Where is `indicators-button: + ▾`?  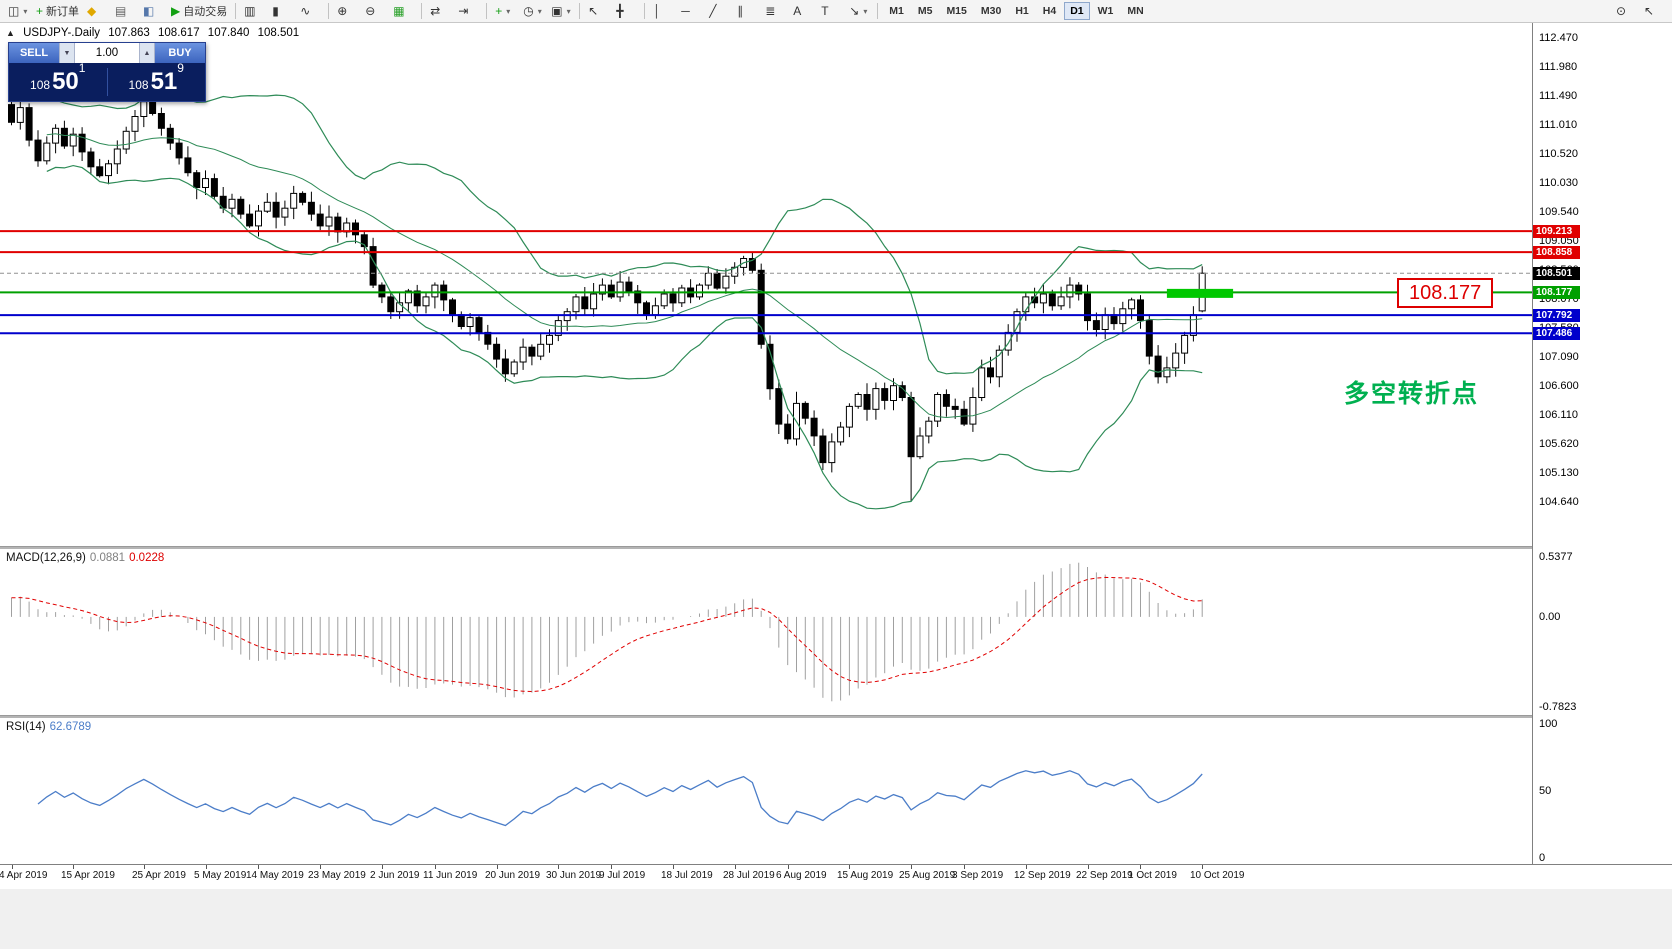
indicators-button: + ▾ is located at coordinates (505, 11).